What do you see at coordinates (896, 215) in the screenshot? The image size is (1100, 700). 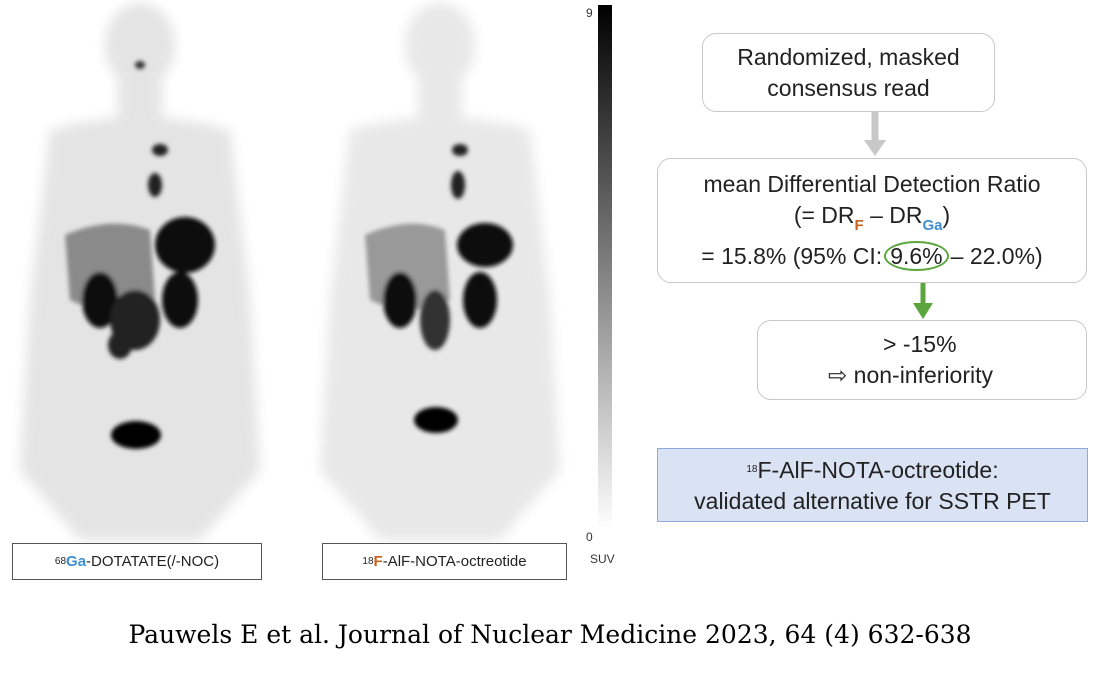 I see `formula-part: – DR` at bounding box center [896, 215].